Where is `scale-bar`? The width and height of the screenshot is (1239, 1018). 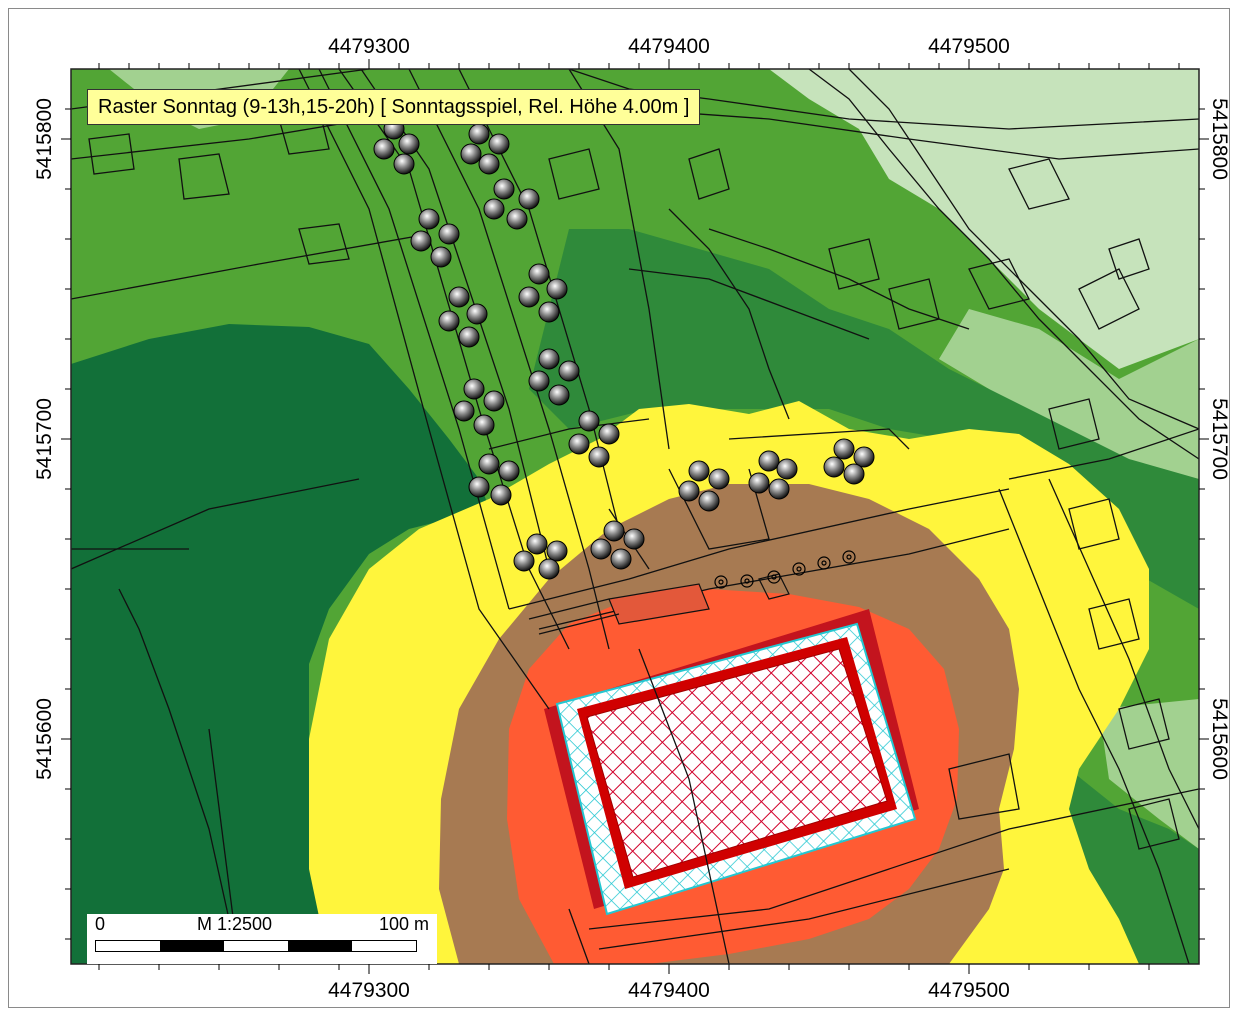 scale-bar is located at coordinates (256, 946).